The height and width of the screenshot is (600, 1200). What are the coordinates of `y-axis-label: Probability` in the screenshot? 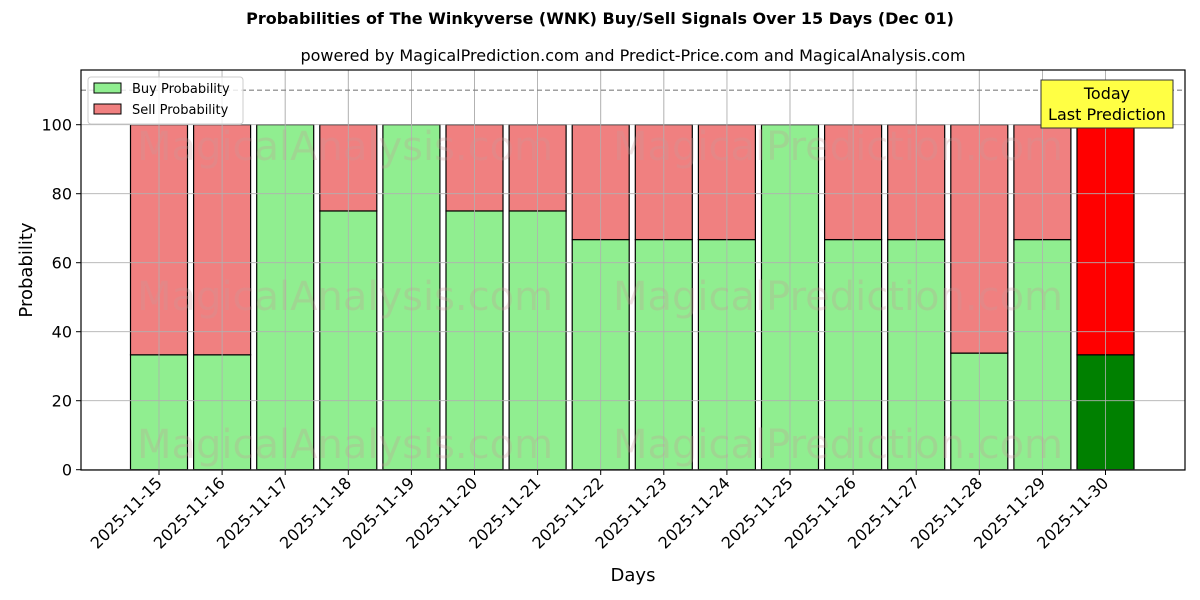 It's located at (26, 269).